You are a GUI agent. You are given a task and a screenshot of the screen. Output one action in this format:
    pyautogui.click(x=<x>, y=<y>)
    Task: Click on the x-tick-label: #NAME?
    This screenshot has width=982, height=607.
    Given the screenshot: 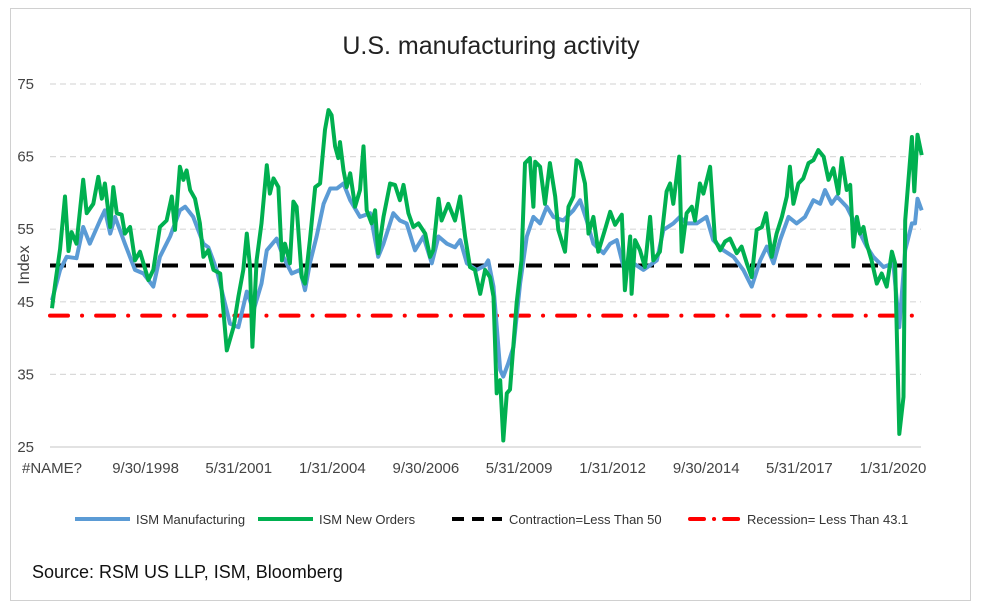 What is the action you would take?
    pyautogui.click(x=52, y=468)
    